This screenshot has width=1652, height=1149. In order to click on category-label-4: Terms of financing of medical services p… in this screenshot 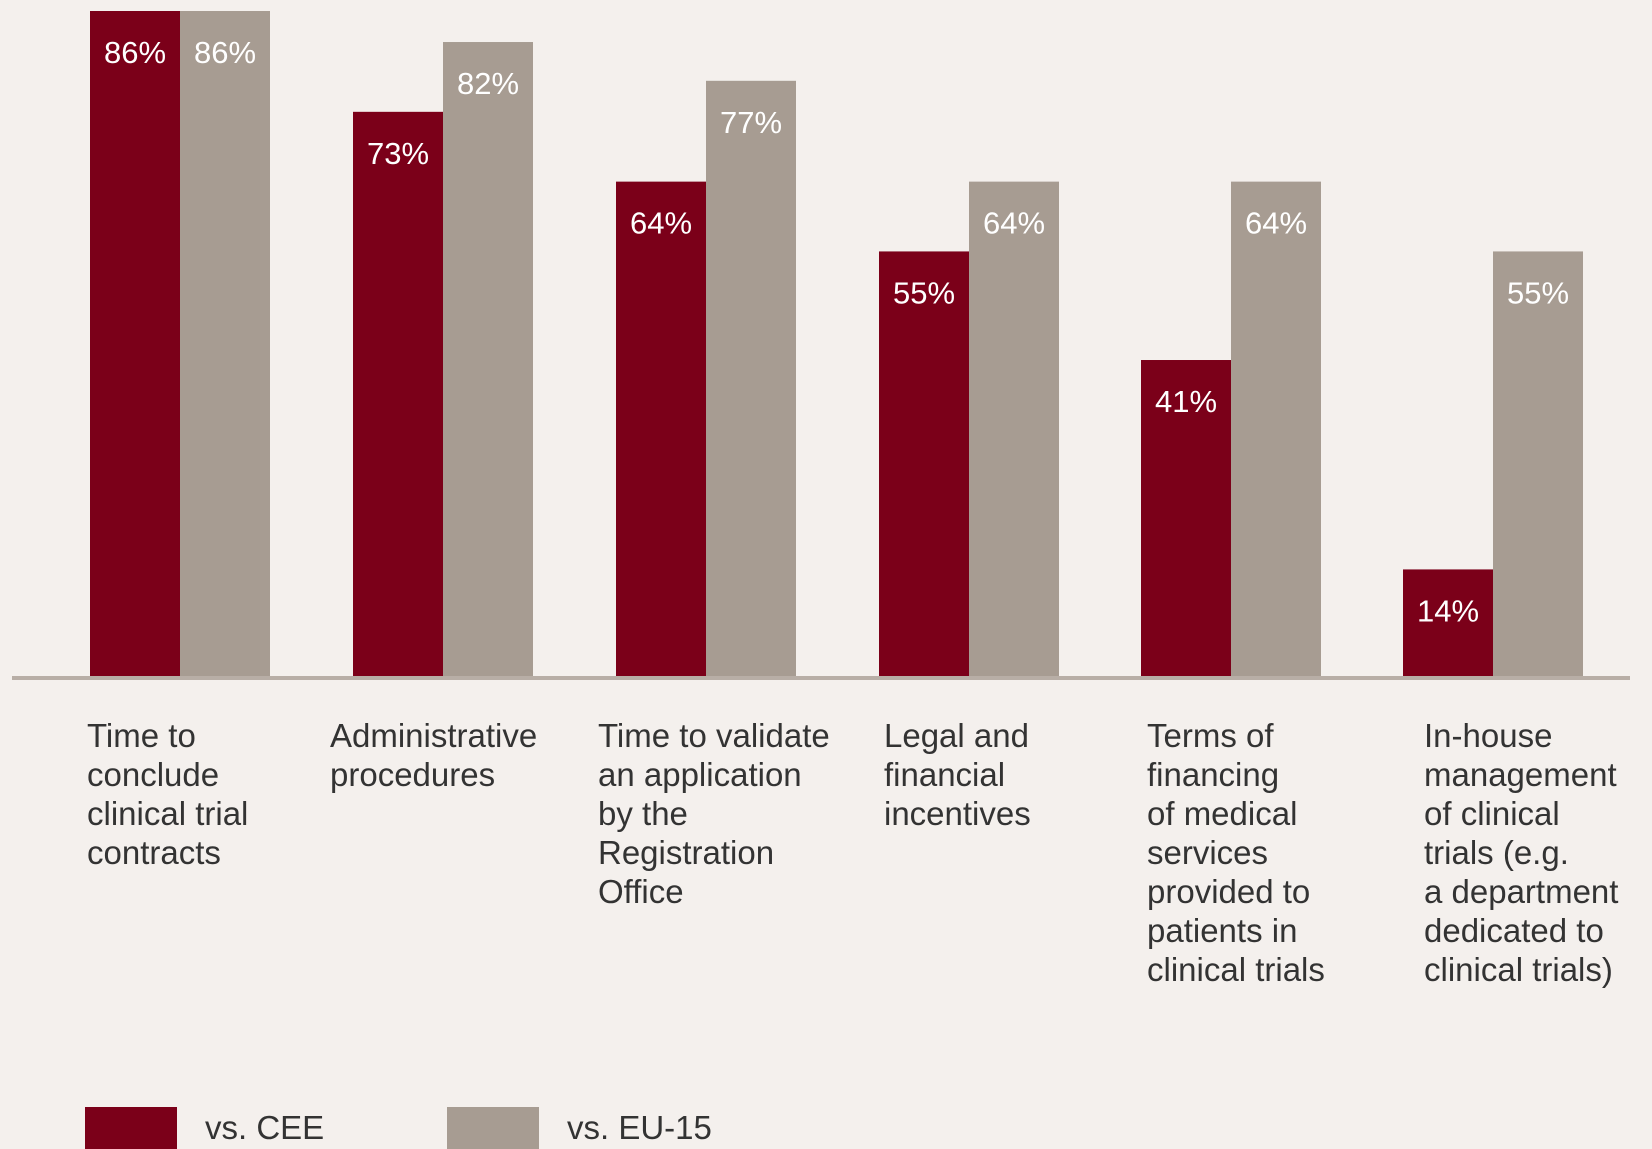, I will do `click(1236, 852)`.